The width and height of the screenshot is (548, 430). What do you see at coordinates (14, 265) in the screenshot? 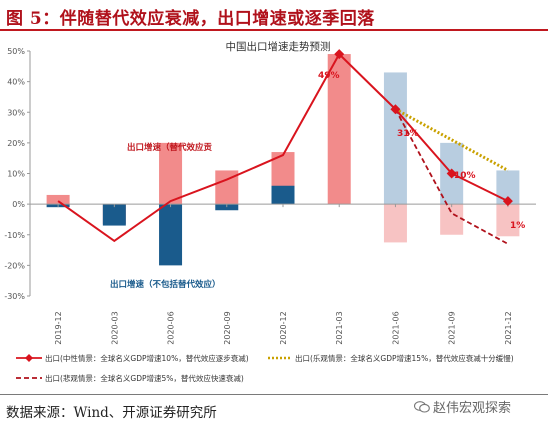
I see `y-tick-label: -20%` at bounding box center [14, 265].